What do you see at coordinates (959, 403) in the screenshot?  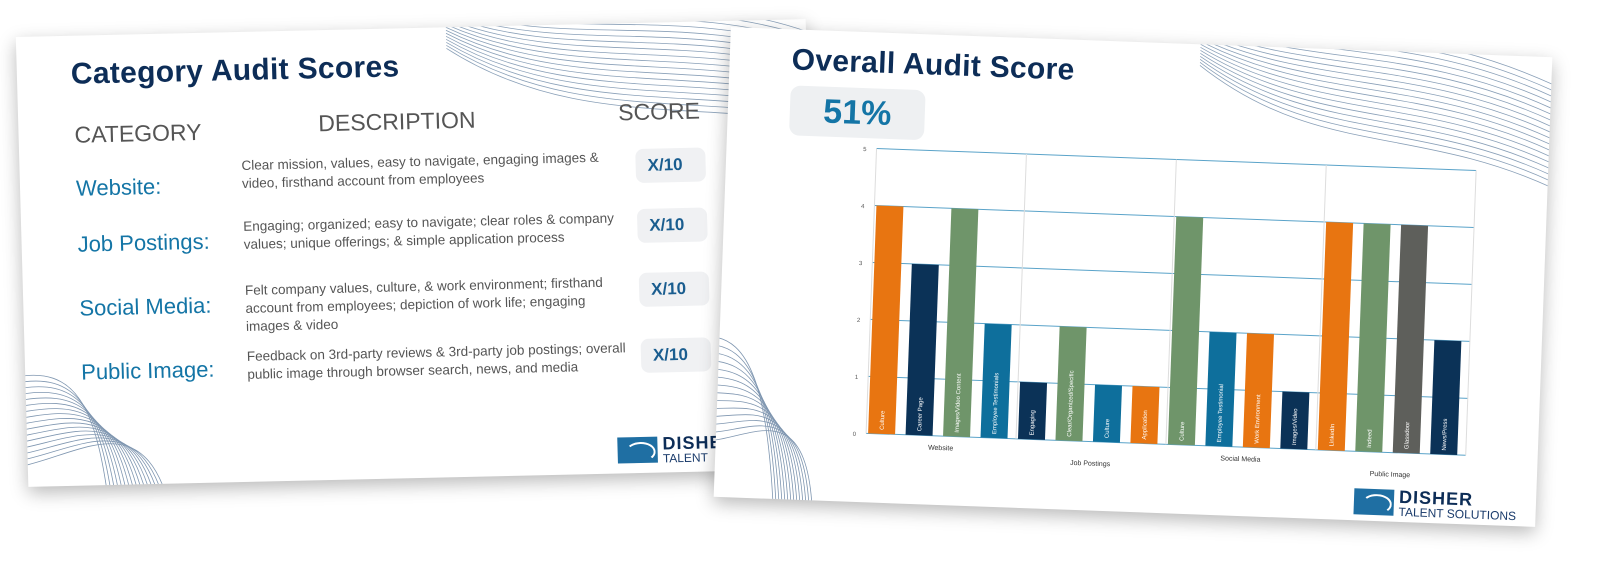 I see `bar-label: Images/Video Content` at bounding box center [959, 403].